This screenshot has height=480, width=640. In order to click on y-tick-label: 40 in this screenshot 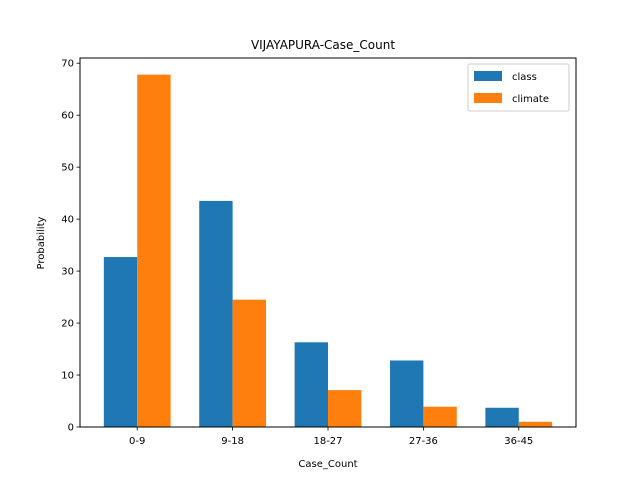, I will do `click(67, 220)`.